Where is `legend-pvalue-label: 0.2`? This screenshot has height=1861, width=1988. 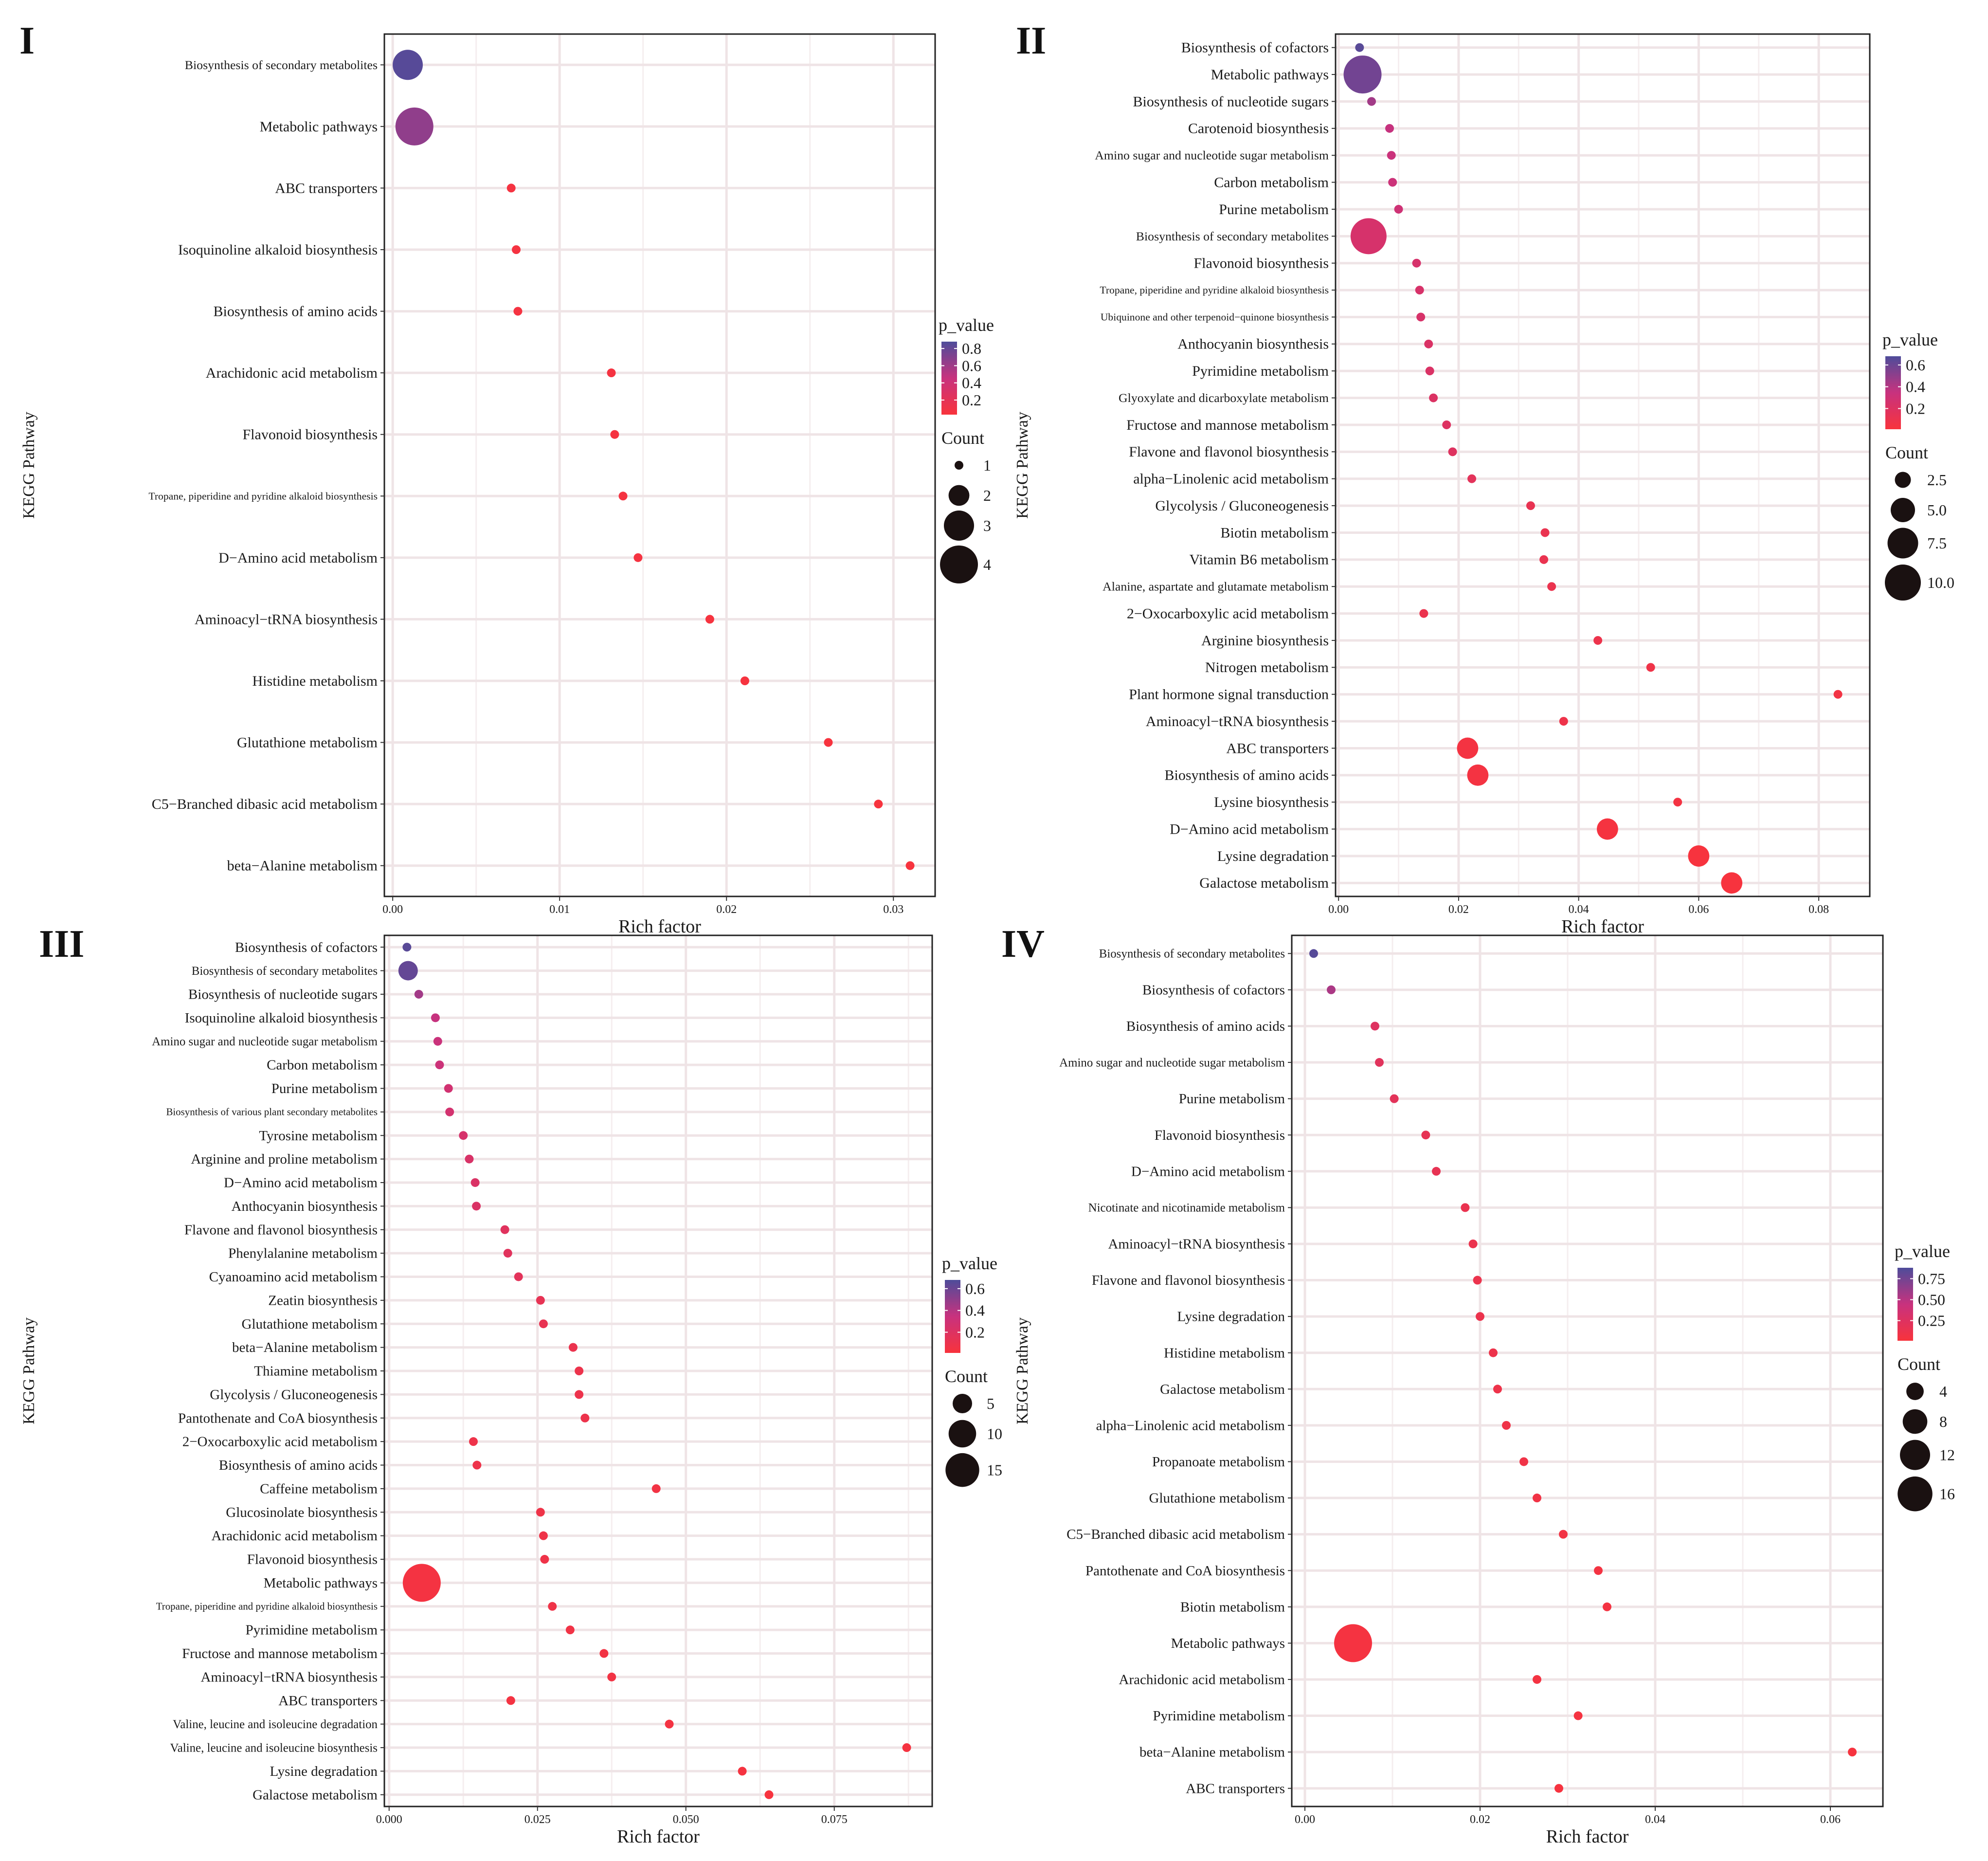 legend-pvalue-label: 0.2 is located at coordinates (971, 400).